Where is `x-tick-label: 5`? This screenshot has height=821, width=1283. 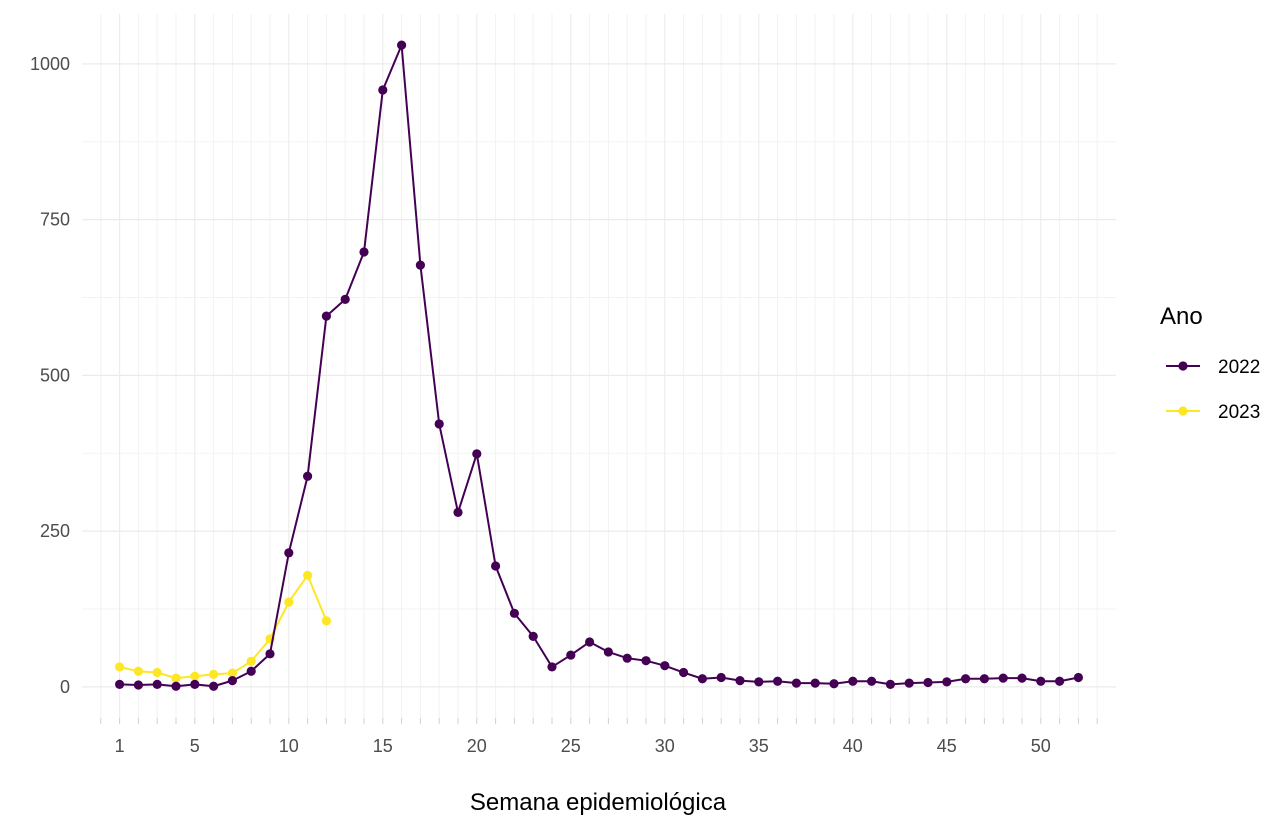 x-tick-label: 5 is located at coordinates (195, 746).